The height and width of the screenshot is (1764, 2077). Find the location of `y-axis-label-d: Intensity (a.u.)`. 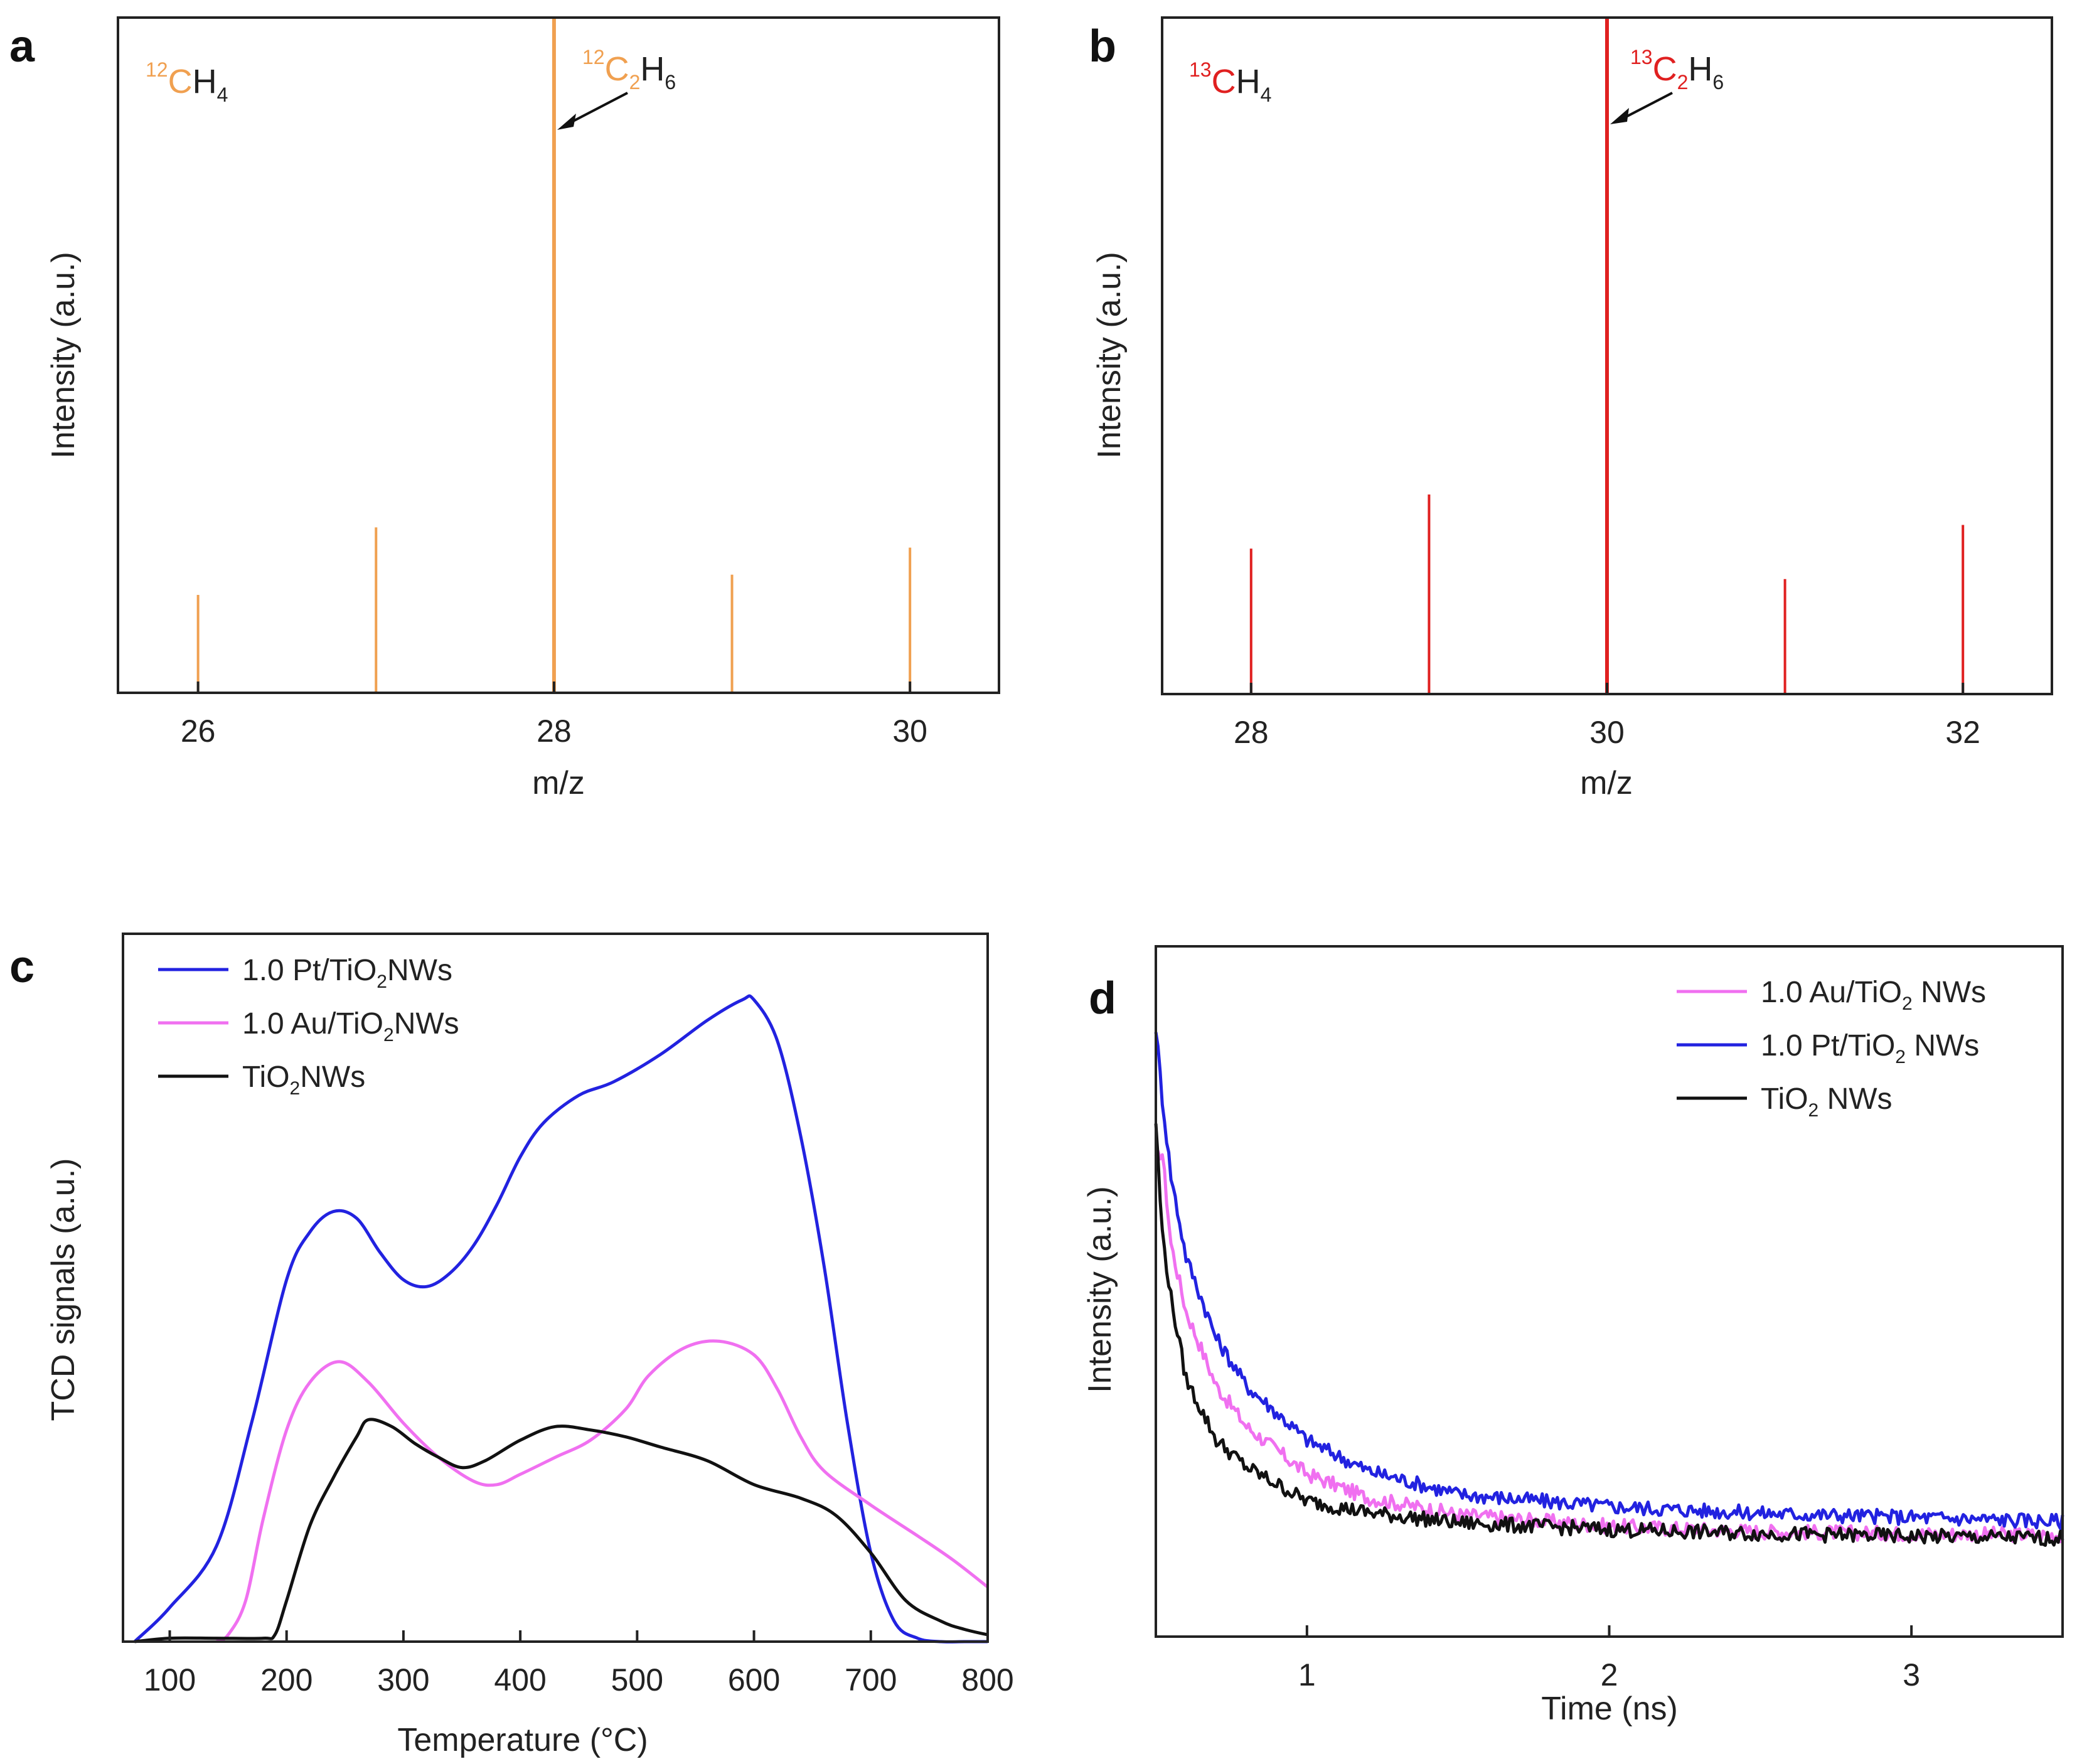

y-axis-label-d: Intensity (a.u.) is located at coordinates (1100, 1289).